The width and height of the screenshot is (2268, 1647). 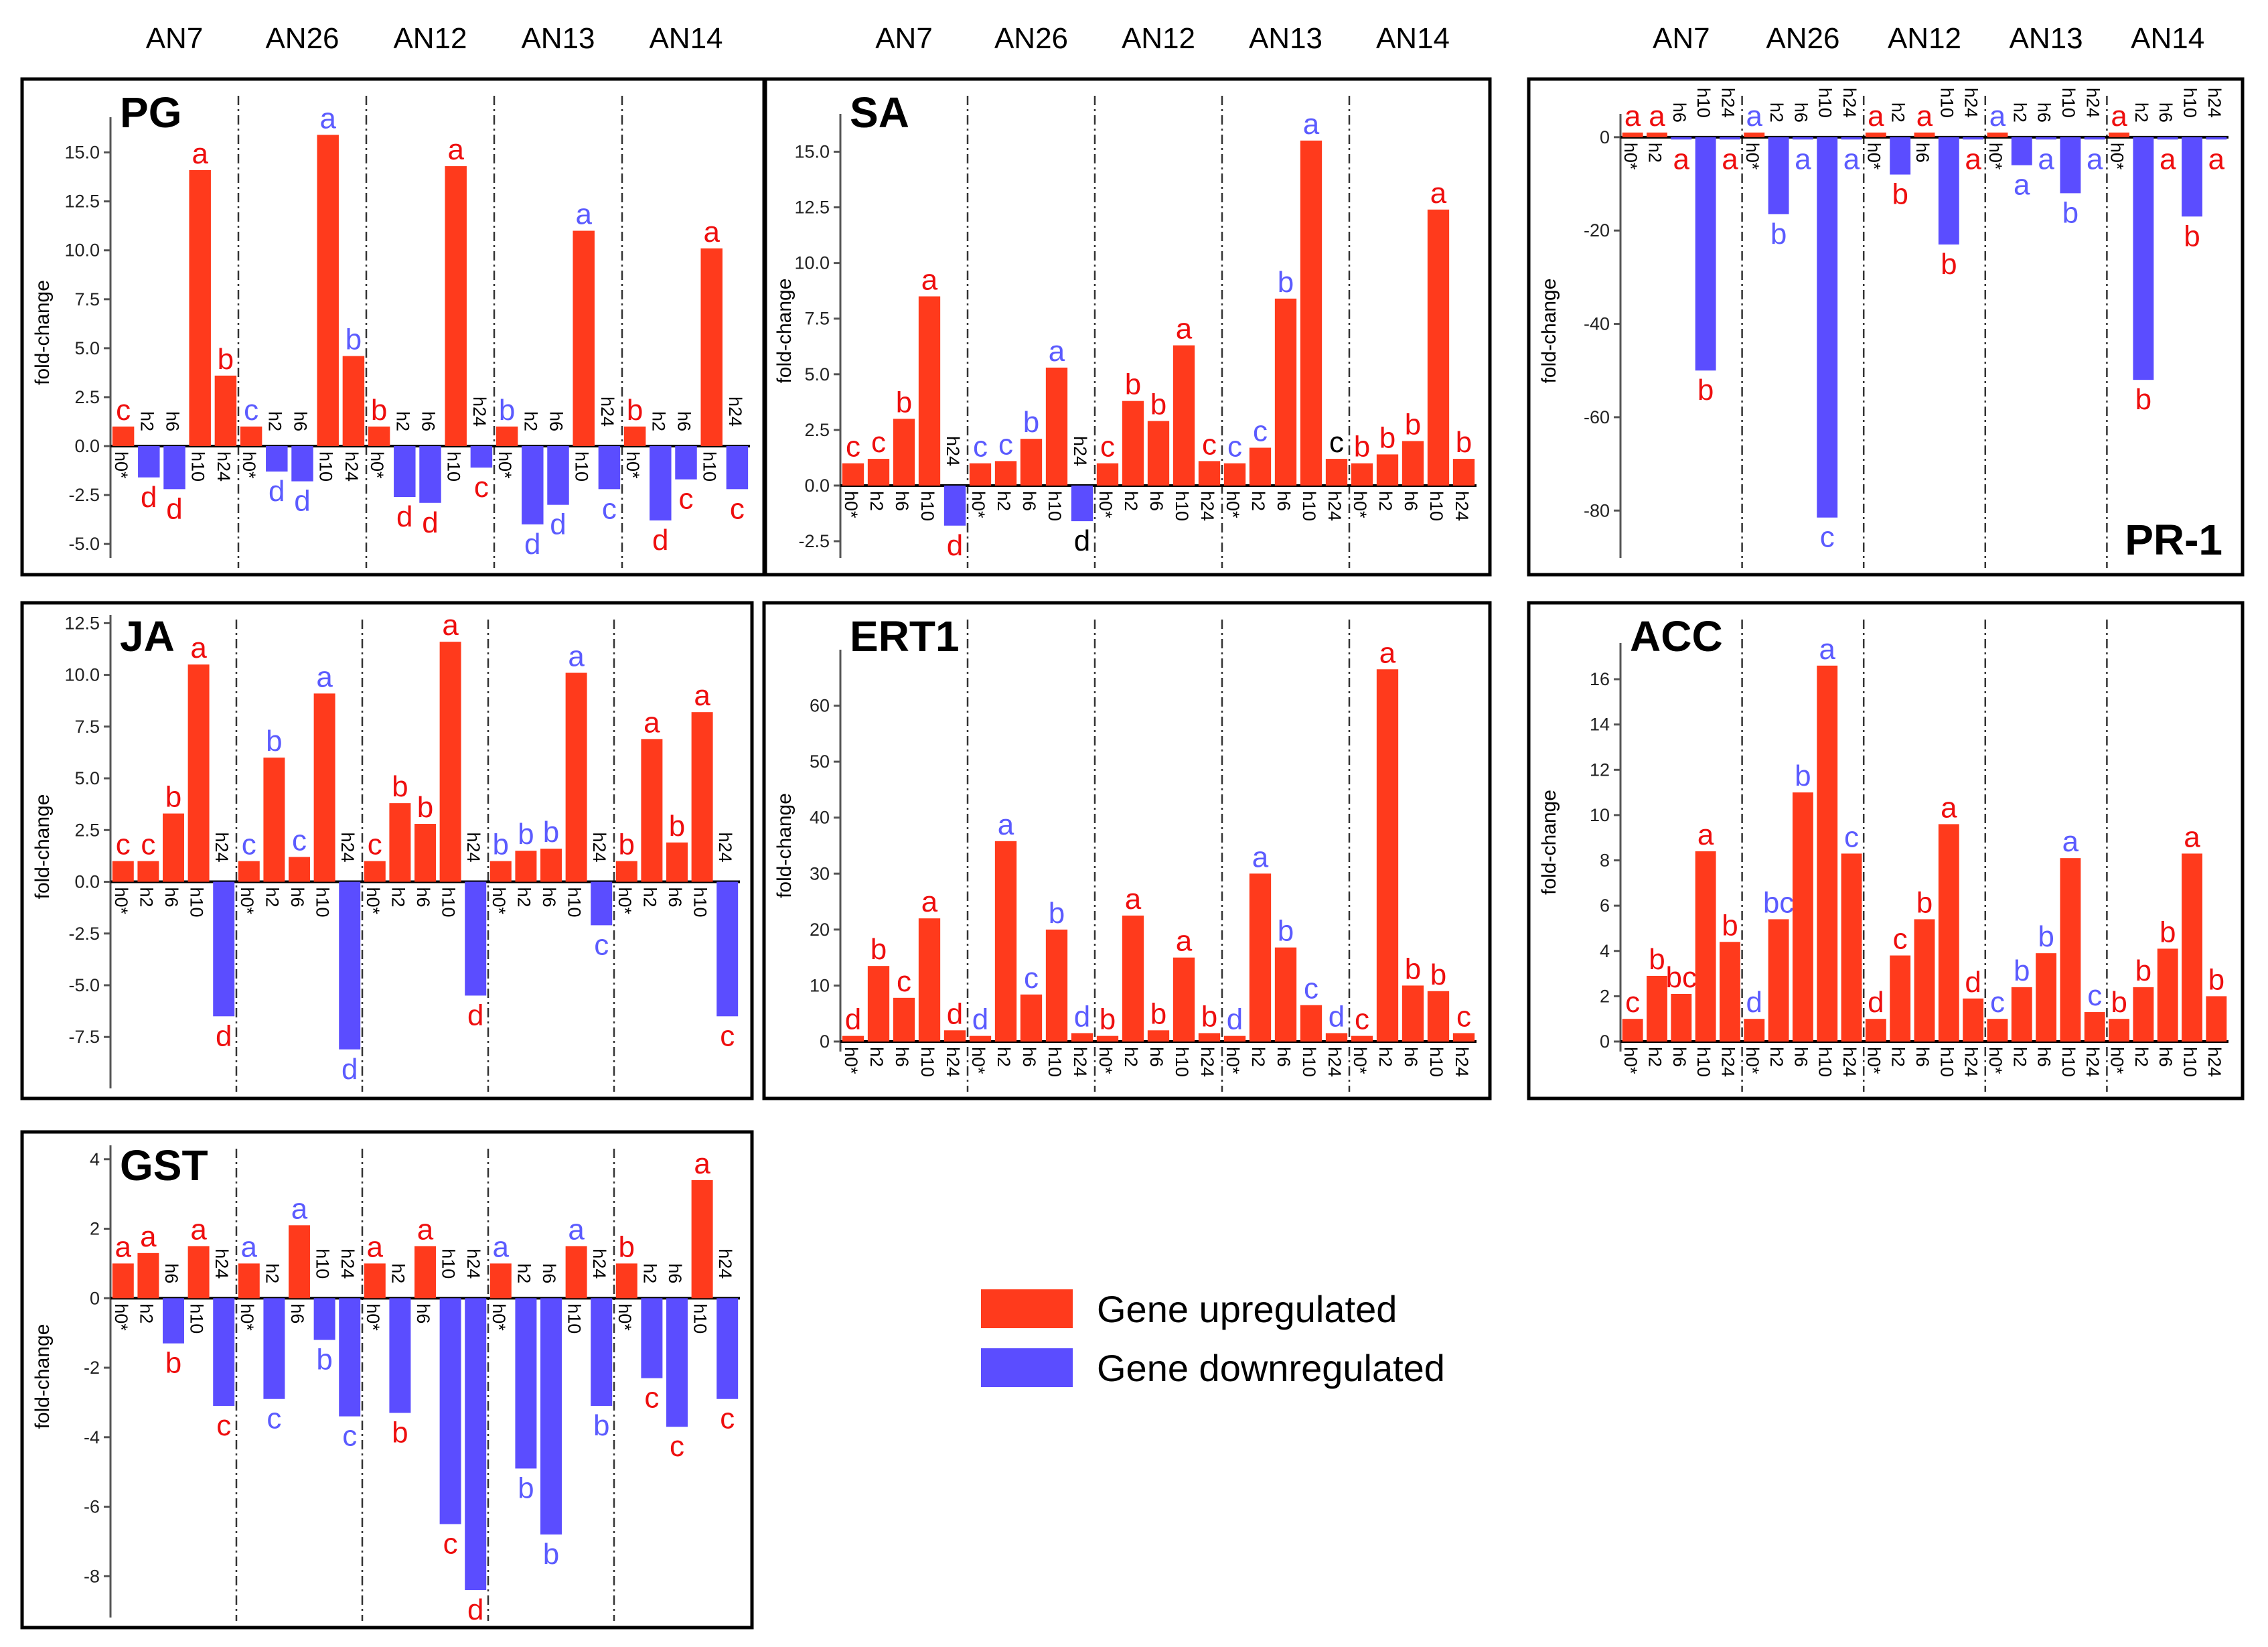 I want to click on significance-letter: bc, so click(x=1779, y=902).